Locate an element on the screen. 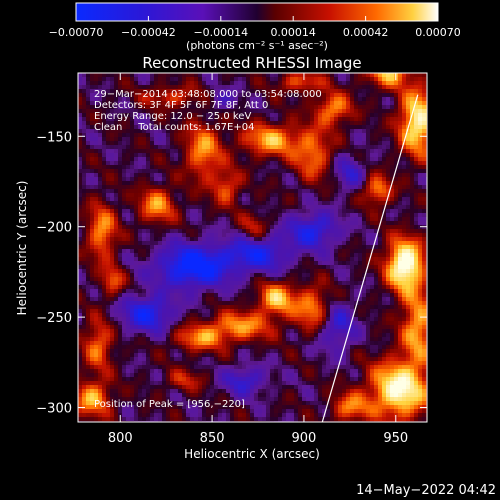  colorbar-tick-label: 0.00070 is located at coordinates (438, 32).